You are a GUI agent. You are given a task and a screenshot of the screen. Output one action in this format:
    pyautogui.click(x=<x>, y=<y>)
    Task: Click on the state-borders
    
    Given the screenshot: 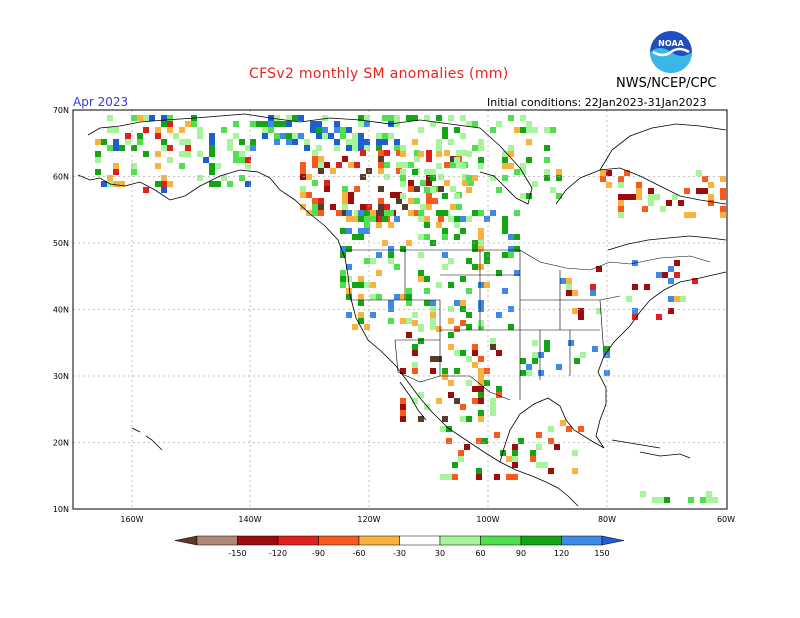 What is the action you would take?
    pyautogui.click(x=528, y=325)
    